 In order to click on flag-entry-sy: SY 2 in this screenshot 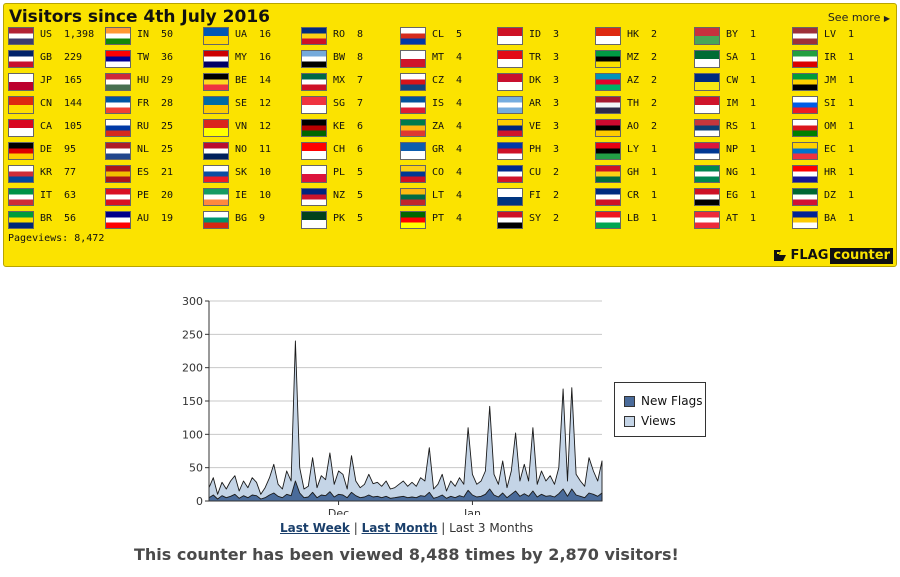, I will do `click(544, 220)`.